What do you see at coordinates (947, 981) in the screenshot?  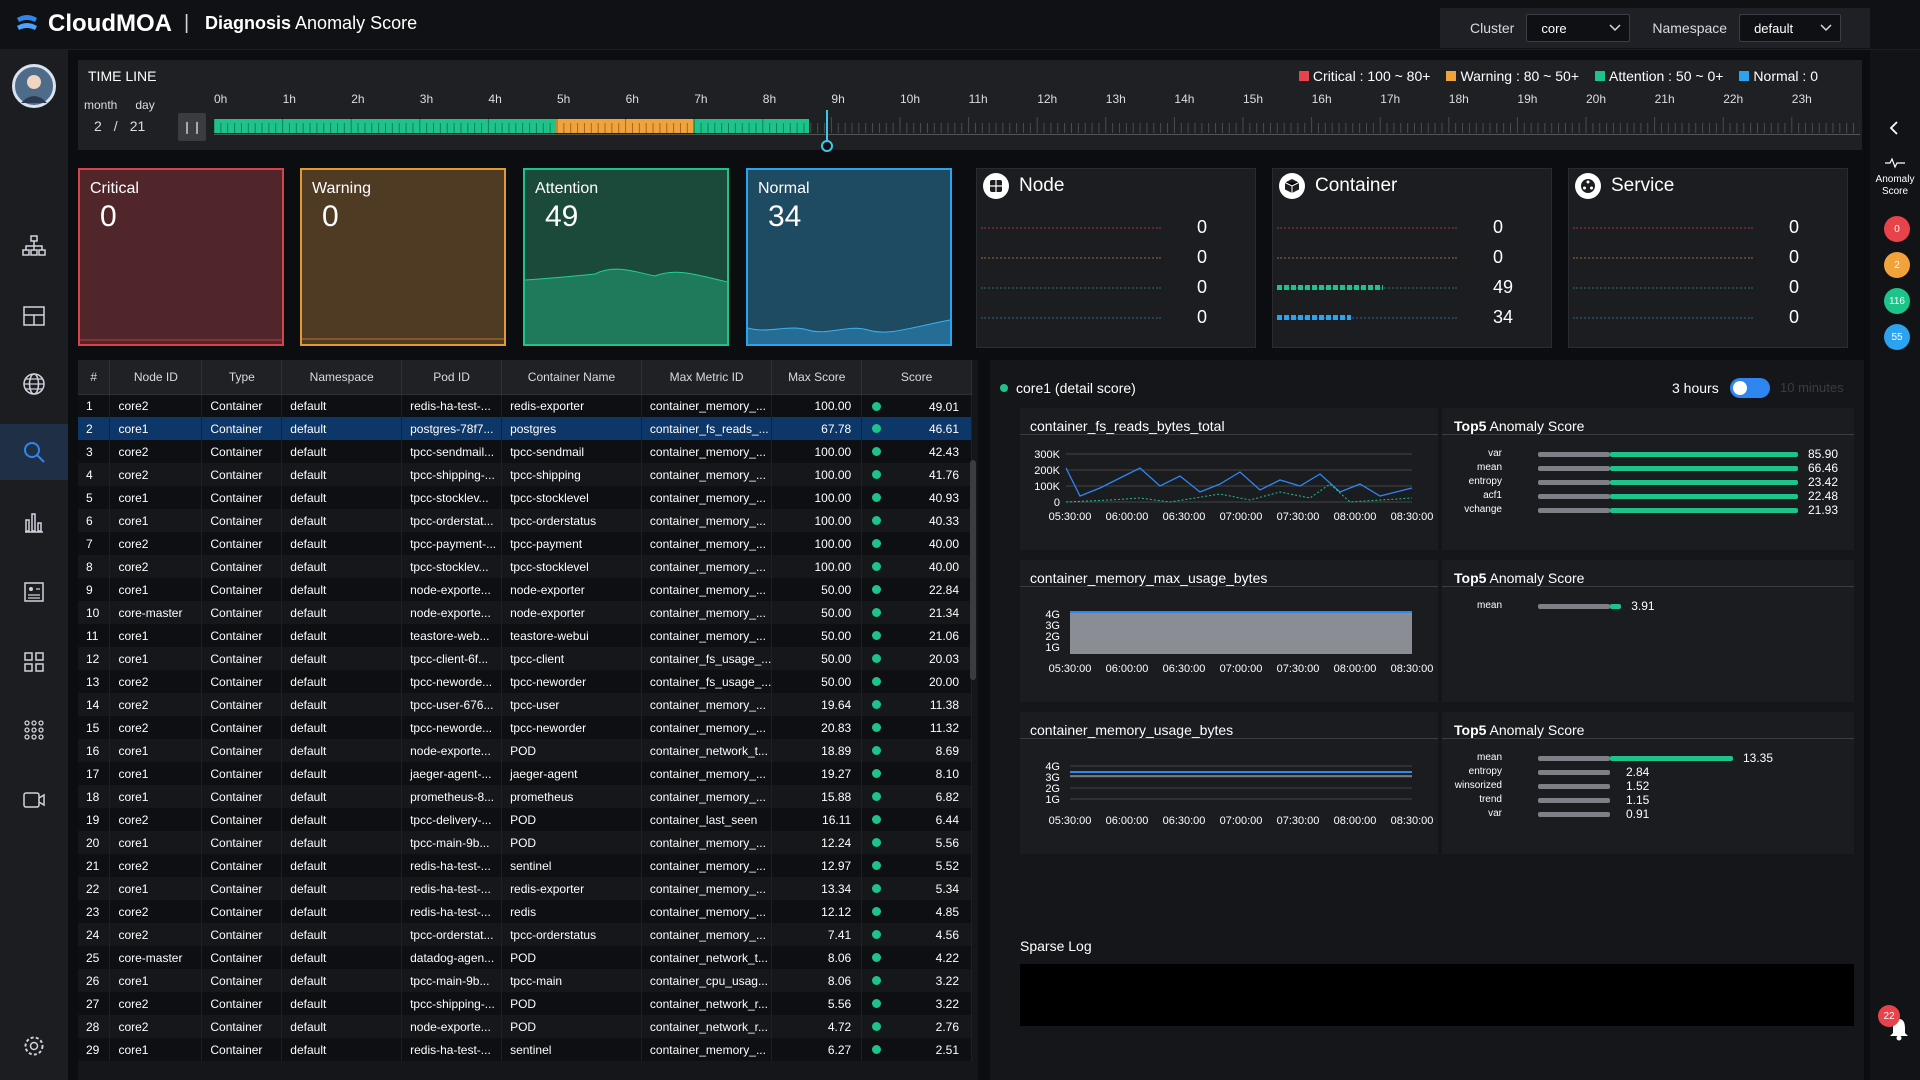 I see `score-value: 3.22` at bounding box center [947, 981].